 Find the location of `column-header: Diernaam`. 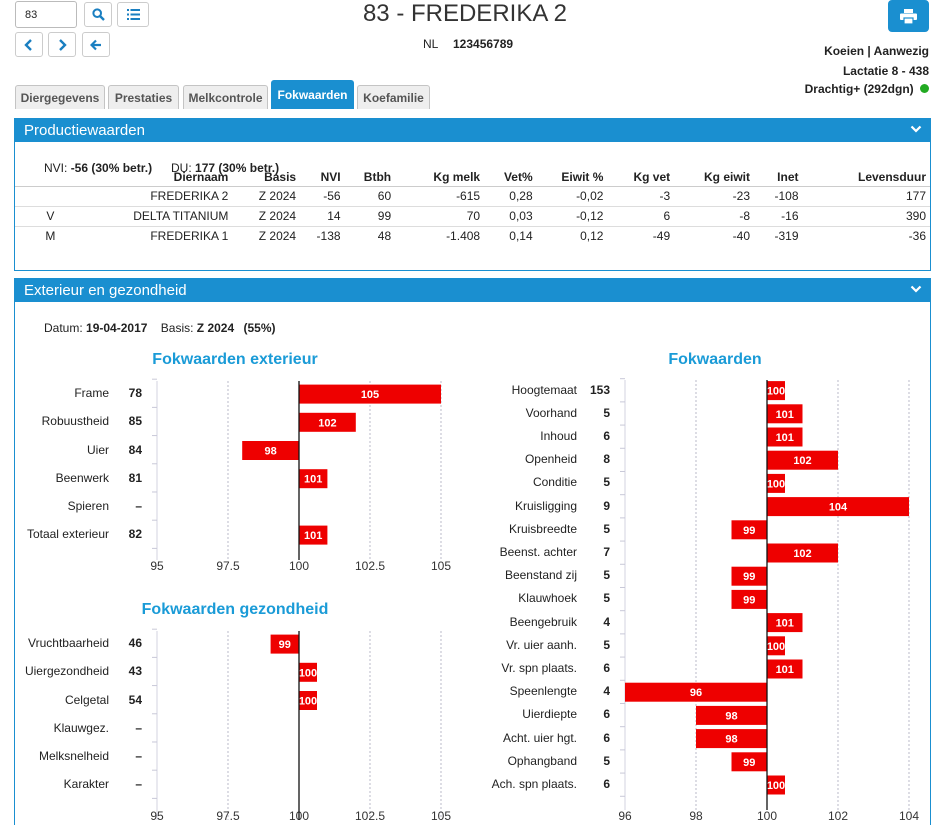

column-header: Diernaam is located at coordinates (159, 178).